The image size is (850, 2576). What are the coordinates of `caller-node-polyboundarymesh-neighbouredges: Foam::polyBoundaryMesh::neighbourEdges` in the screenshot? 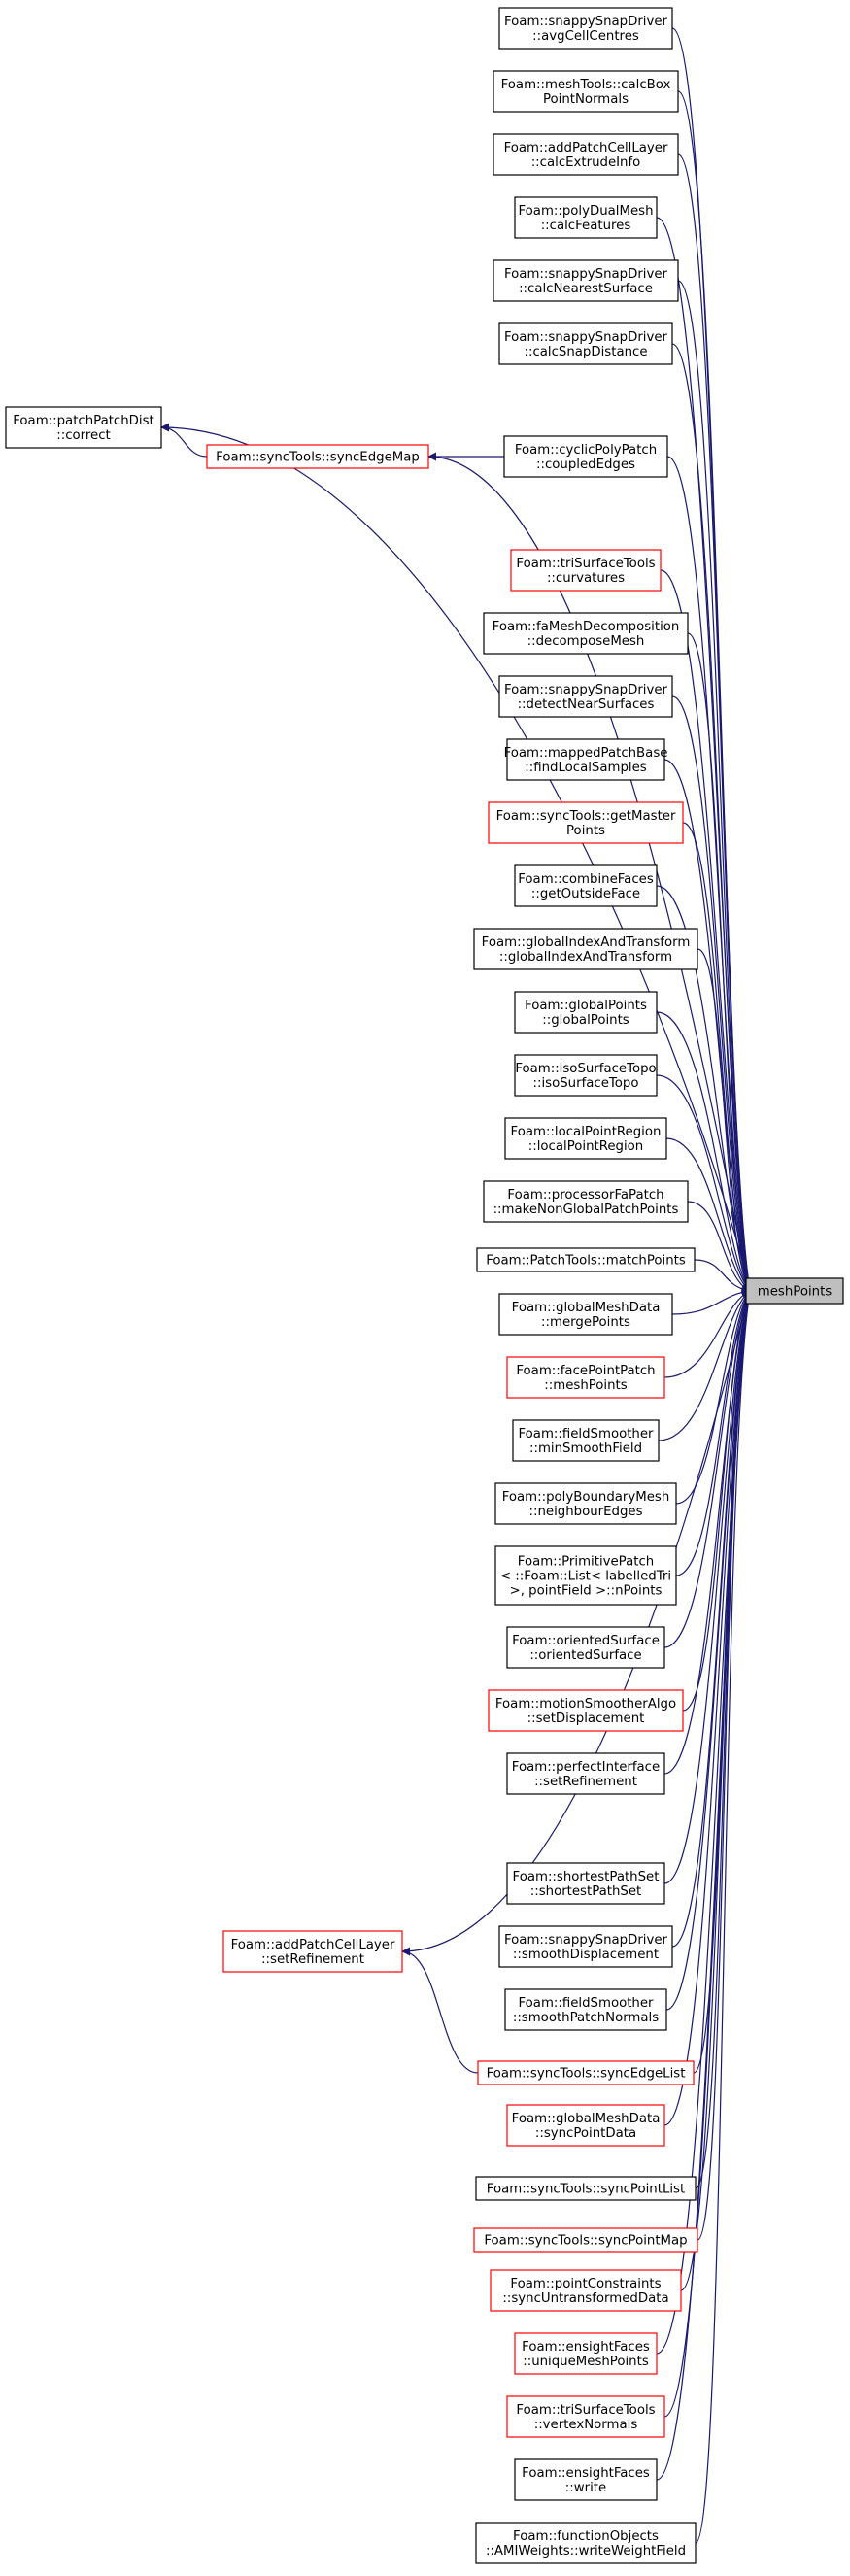 It's located at (585, 1503).